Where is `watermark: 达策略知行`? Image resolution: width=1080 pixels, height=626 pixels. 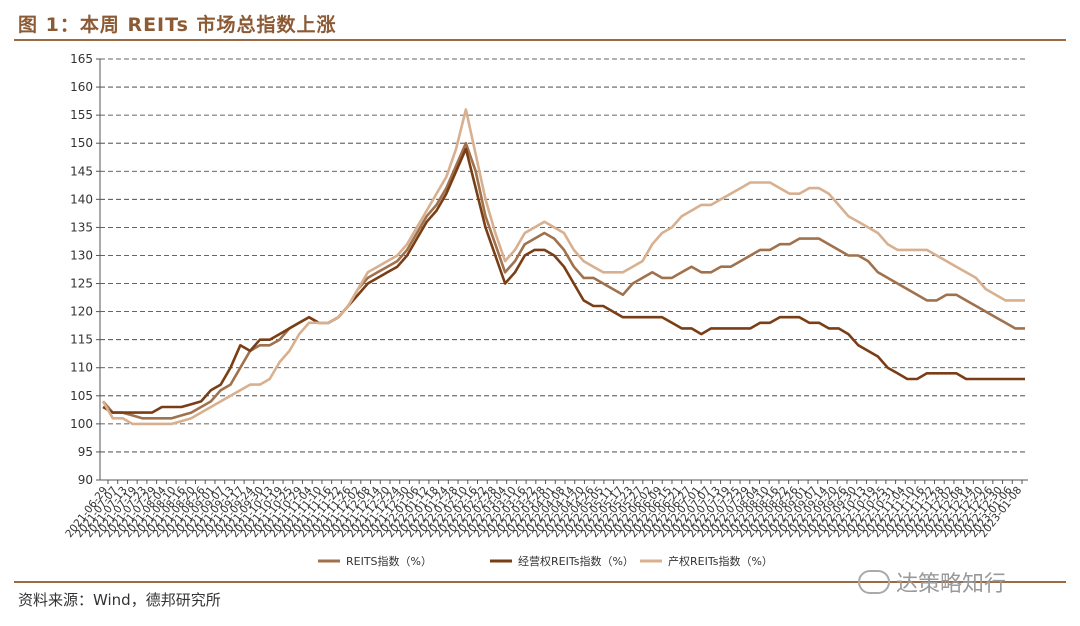 watermark: 达策略知行 is located at coordinates (932, 582).